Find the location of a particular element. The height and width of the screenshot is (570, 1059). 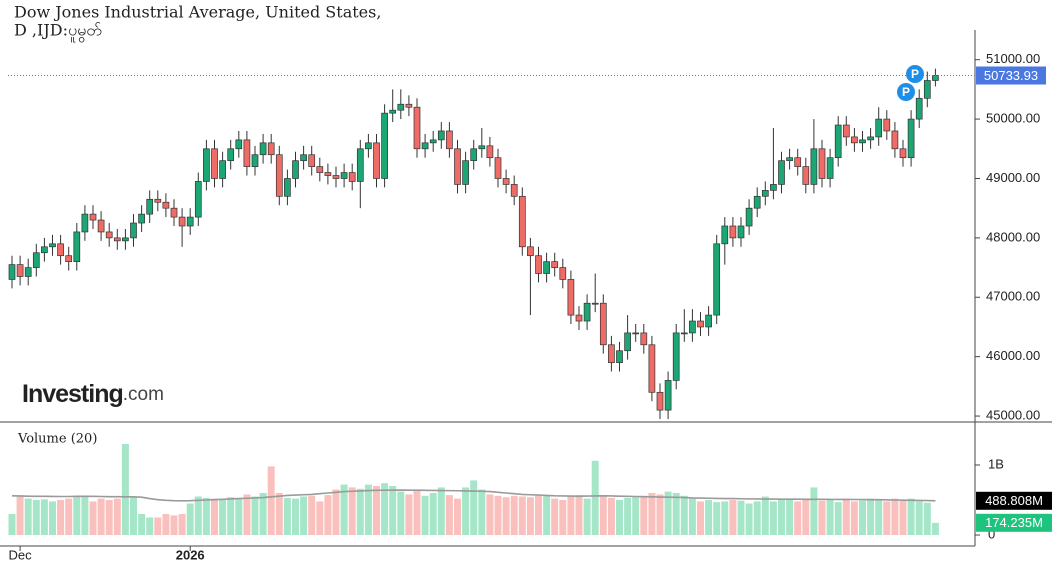

volume-tag is located at coordinates (1014, 522).